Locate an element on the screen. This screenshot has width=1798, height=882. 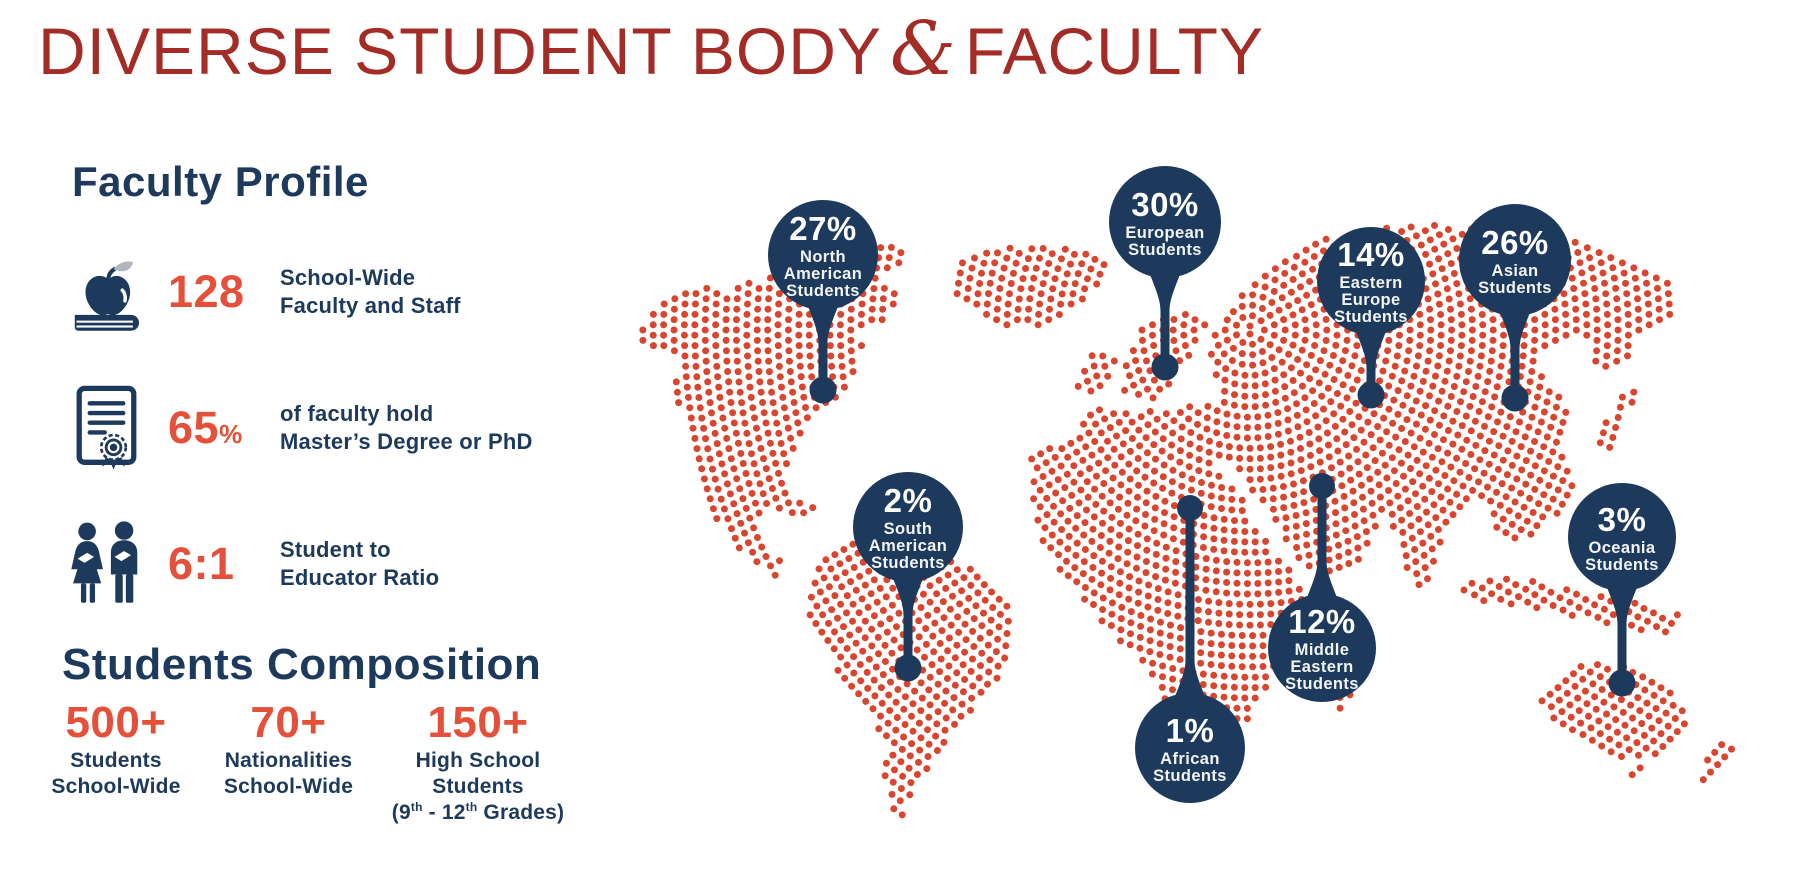
label-line: Students is located at coordinates (116, 760).